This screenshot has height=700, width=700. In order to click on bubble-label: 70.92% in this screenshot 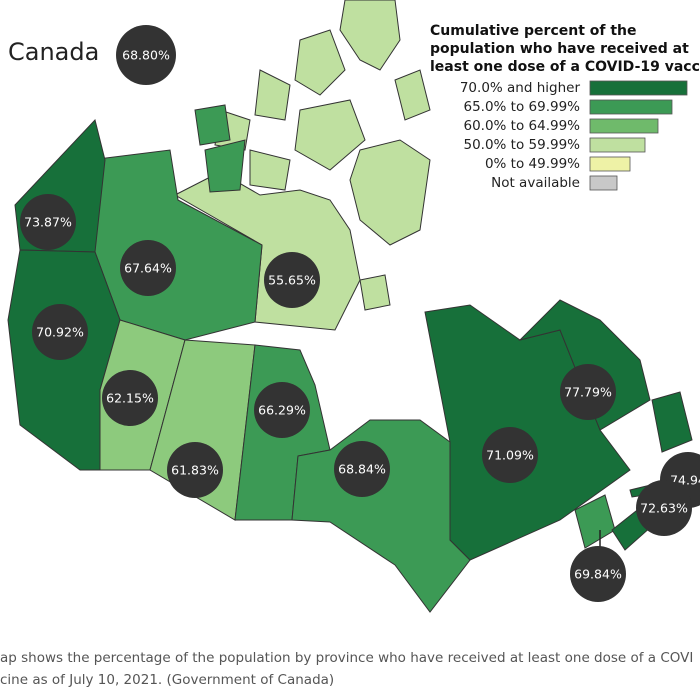, I will do `click(60, 332)`.